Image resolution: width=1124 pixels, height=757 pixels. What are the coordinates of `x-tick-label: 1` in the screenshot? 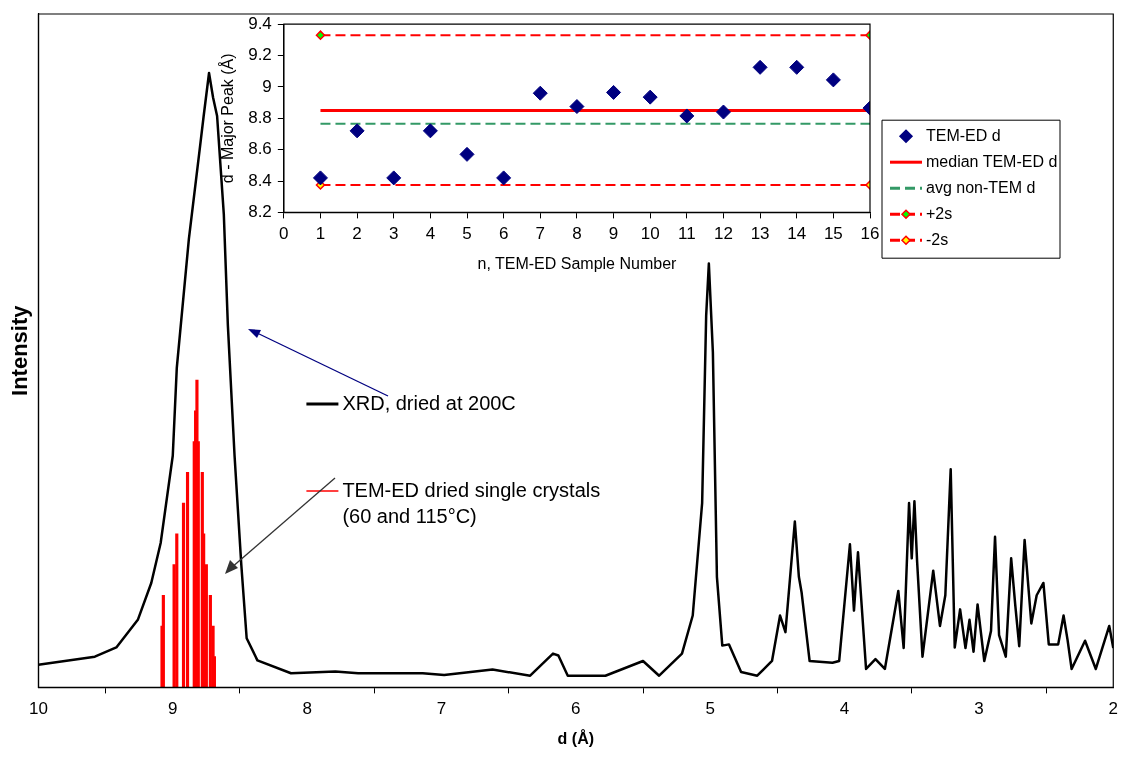 It's located at (320, 234).